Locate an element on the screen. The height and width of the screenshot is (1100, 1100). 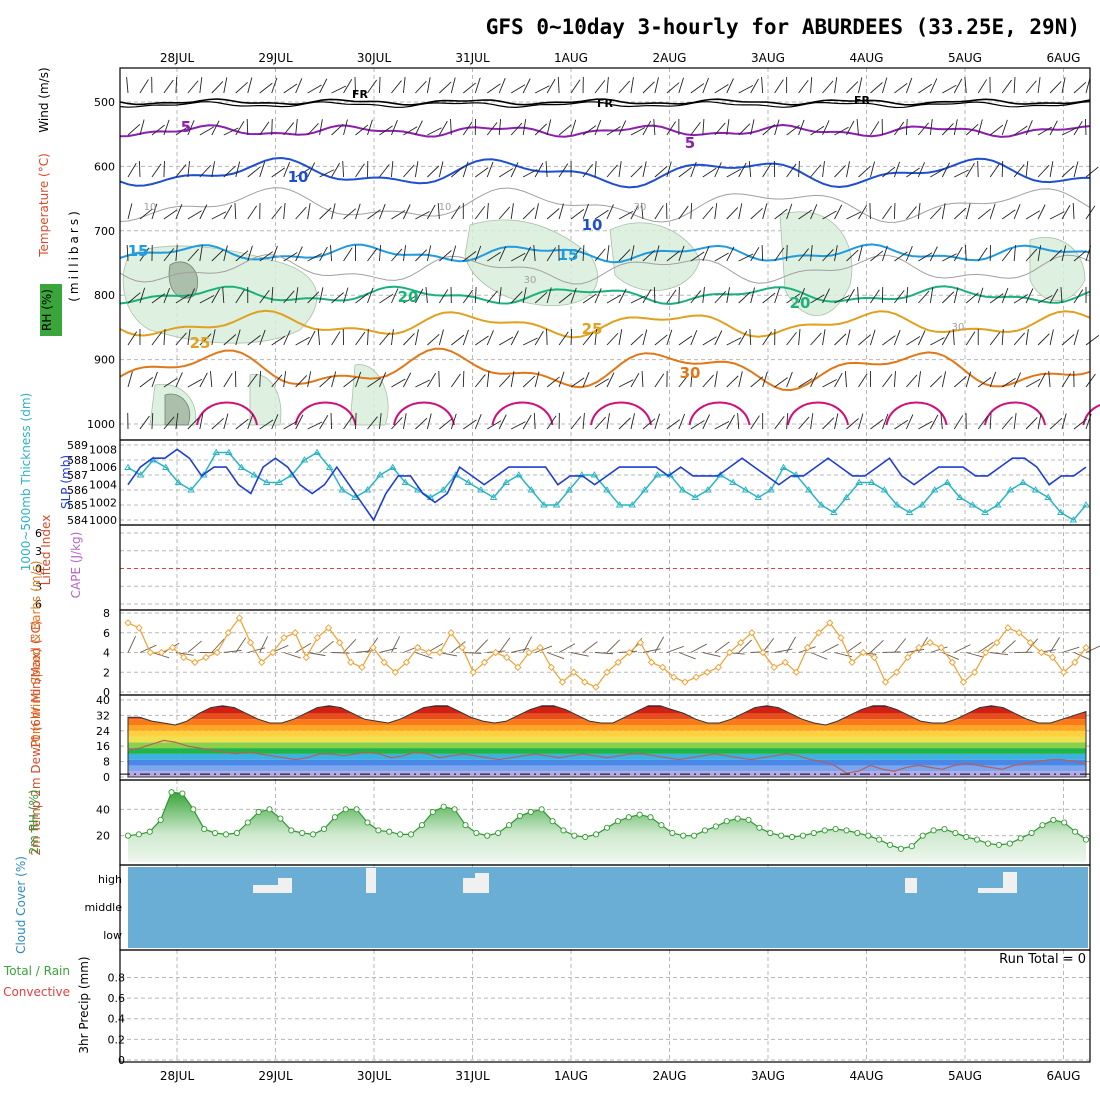
bottom-date-label: 2AUG is located at coordinates (670, 1076).